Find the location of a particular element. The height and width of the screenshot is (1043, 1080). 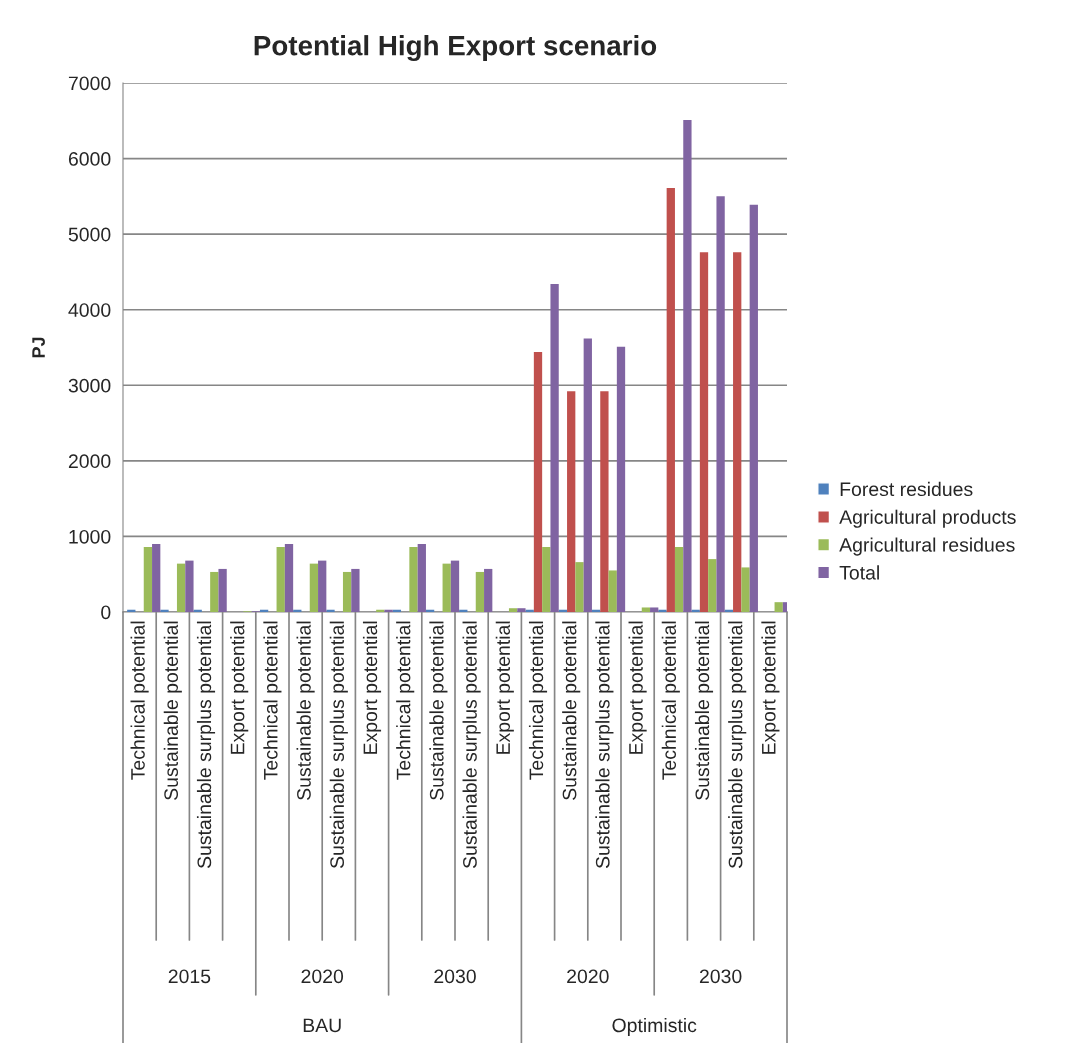

y-tick-label: 4000 is located at coordinates (89, 310).